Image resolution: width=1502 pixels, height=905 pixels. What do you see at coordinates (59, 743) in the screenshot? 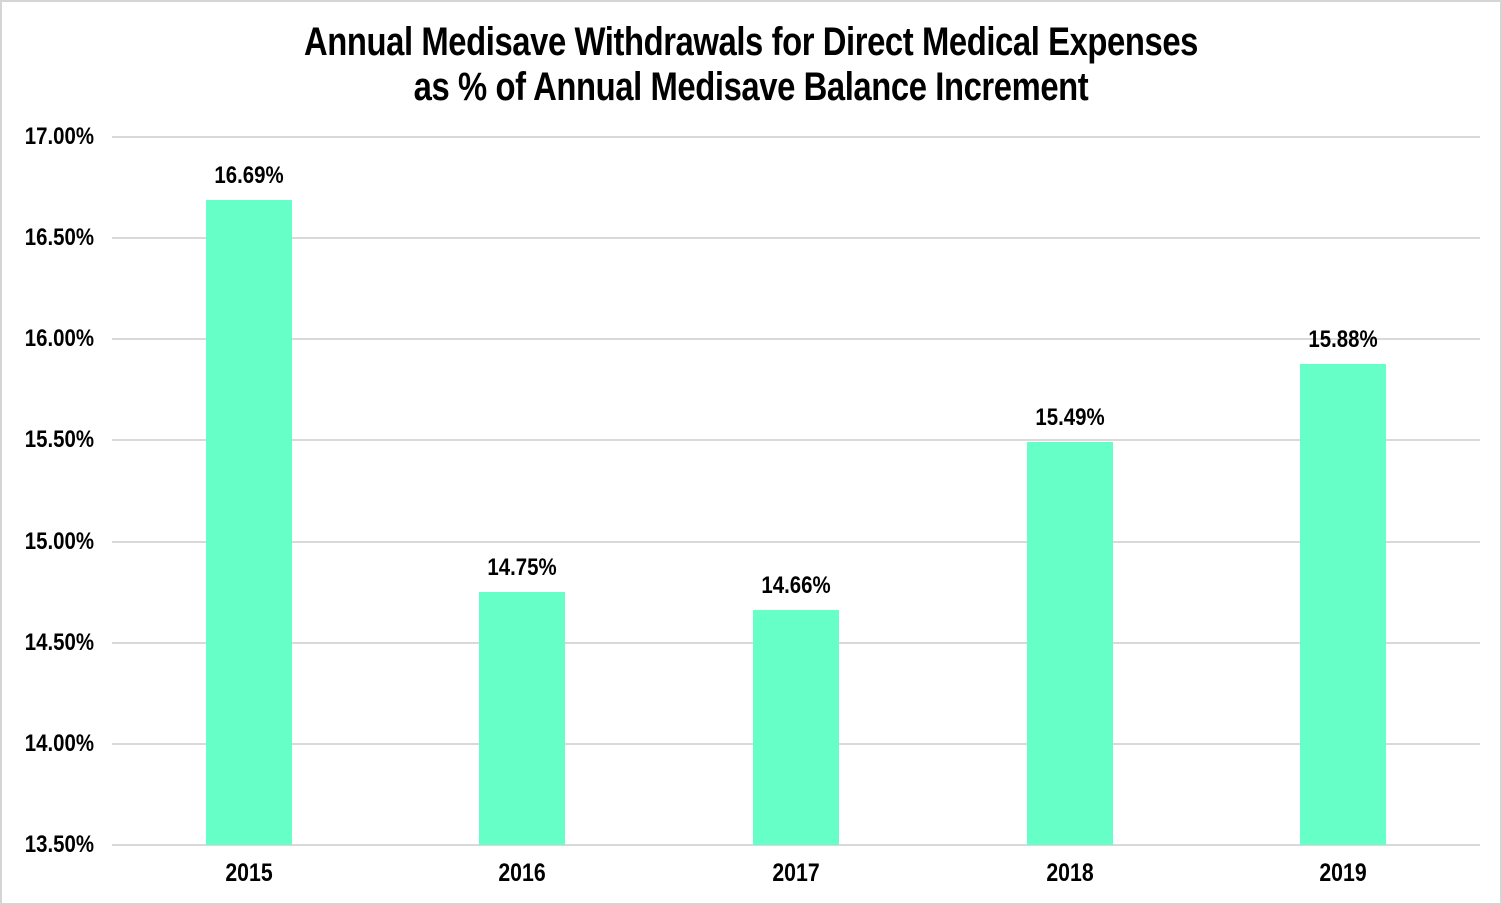
I see `y-tick-label: 14.00%` at bounding box center [59, 743].